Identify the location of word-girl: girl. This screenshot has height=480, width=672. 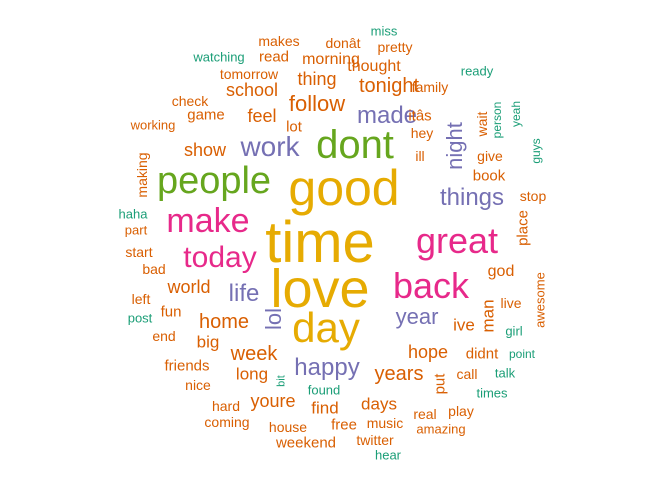
(514, 331).